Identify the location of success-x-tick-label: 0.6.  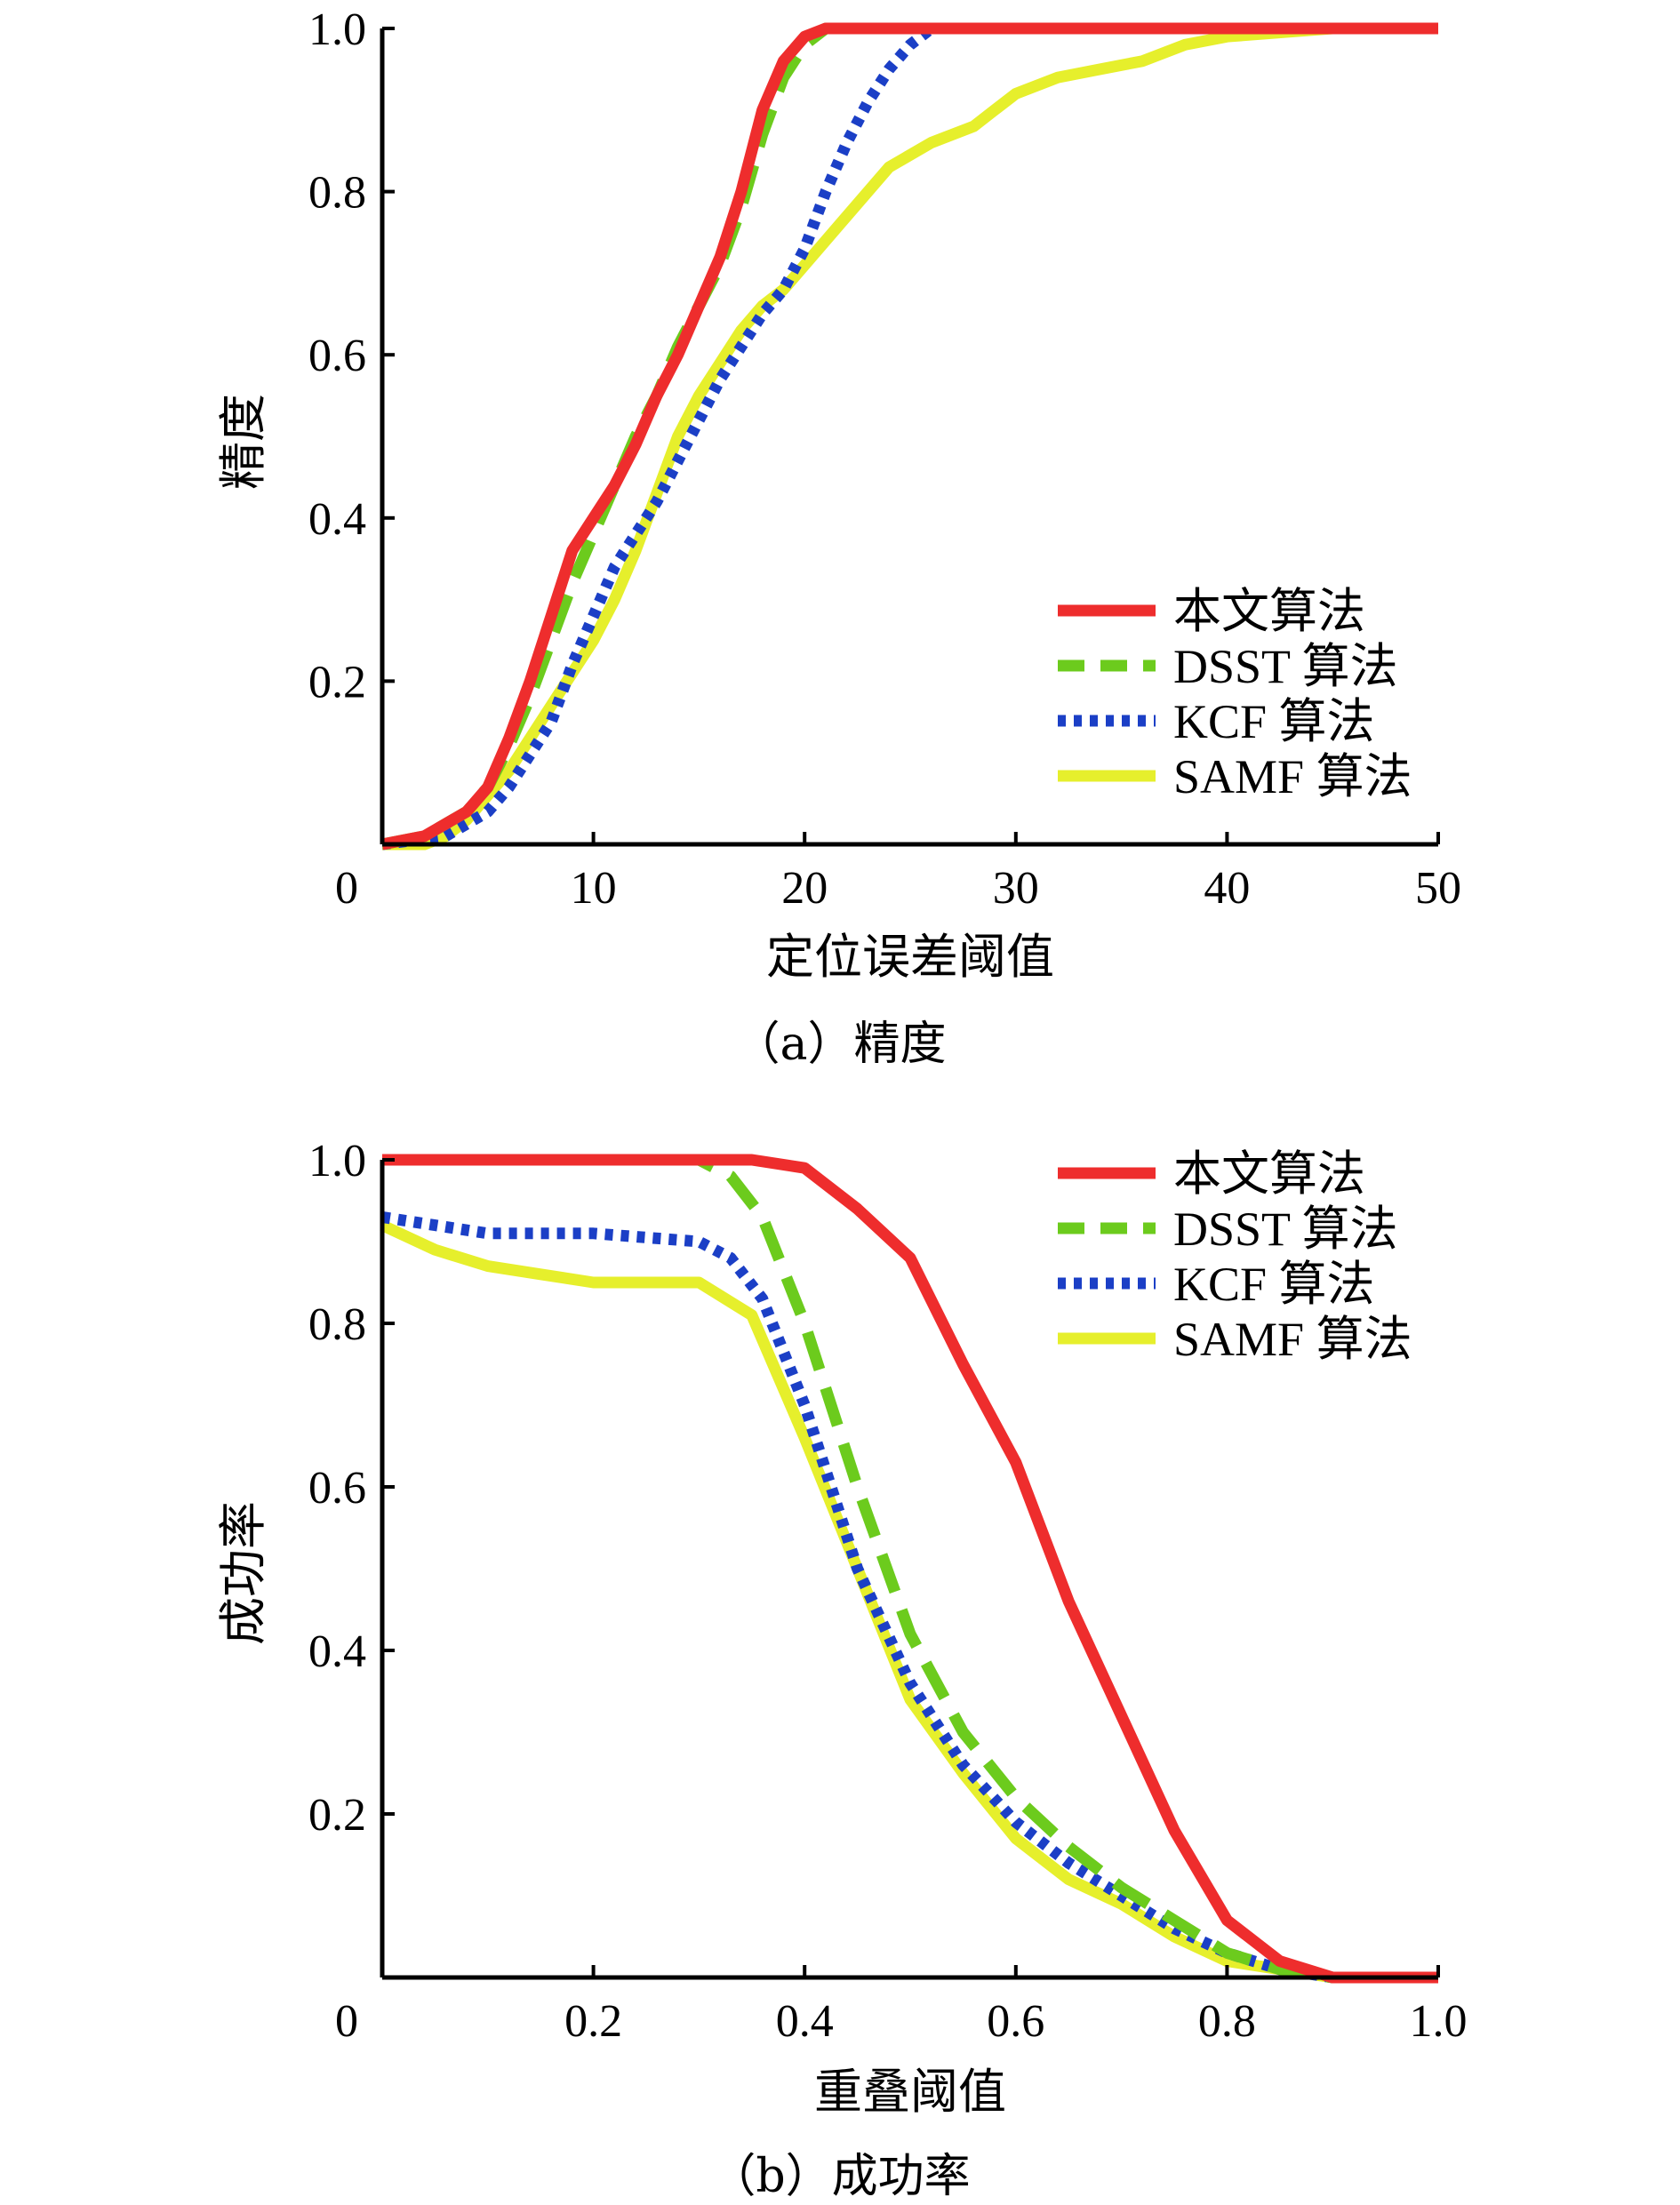
(1015, 2022).